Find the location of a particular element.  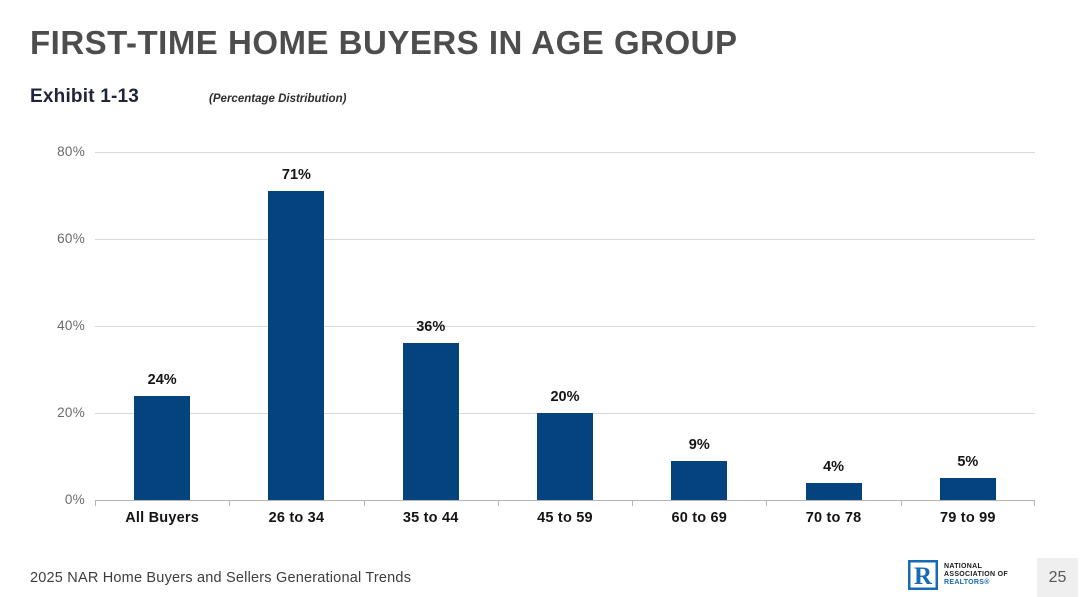

y-axis-tick-label: 40% is located at coordinates (71, 325).